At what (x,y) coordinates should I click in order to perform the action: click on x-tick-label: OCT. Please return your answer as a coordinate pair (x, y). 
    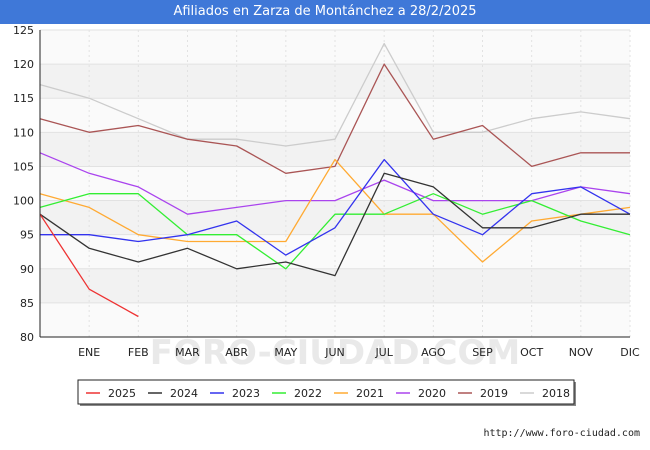
    Looking at the image, I should click on (531, 352).